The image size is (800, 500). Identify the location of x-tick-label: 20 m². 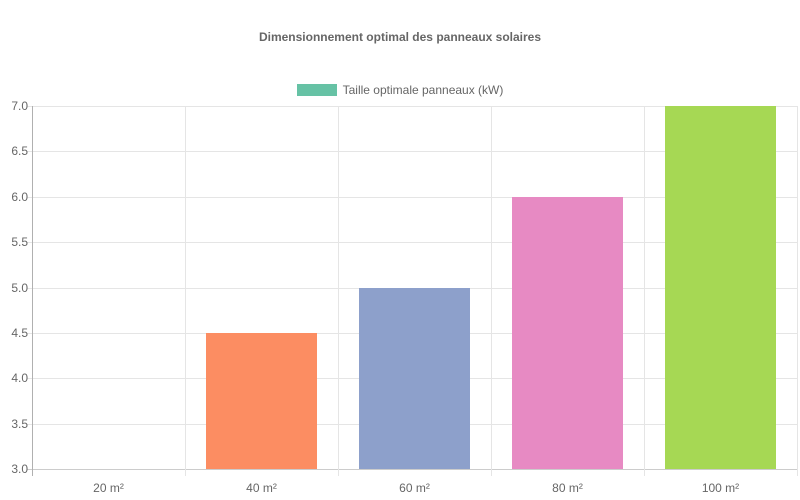
(108, 488).